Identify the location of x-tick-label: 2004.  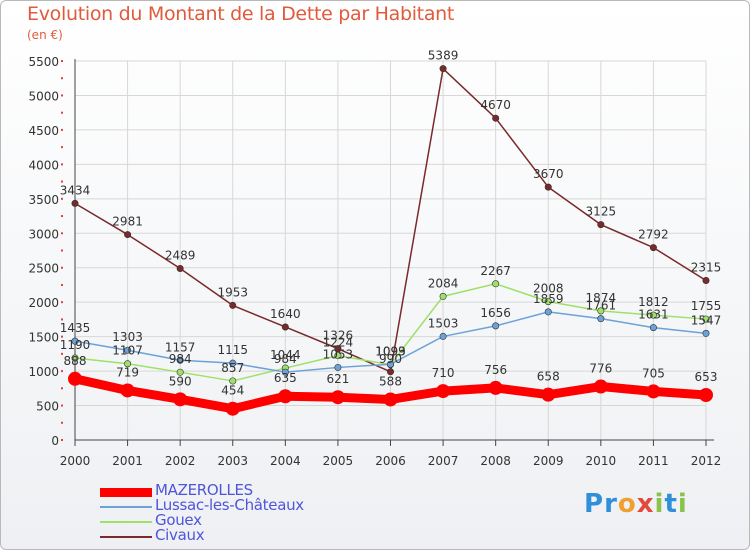
(285, 461).